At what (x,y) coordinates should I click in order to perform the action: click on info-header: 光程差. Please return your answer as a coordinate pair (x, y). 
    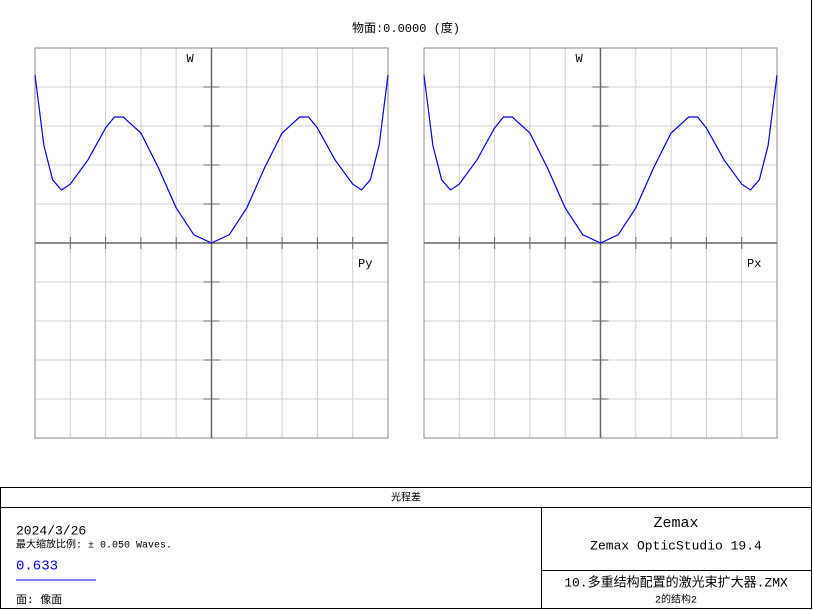
    Looking at the image, I should click on (406, 498).